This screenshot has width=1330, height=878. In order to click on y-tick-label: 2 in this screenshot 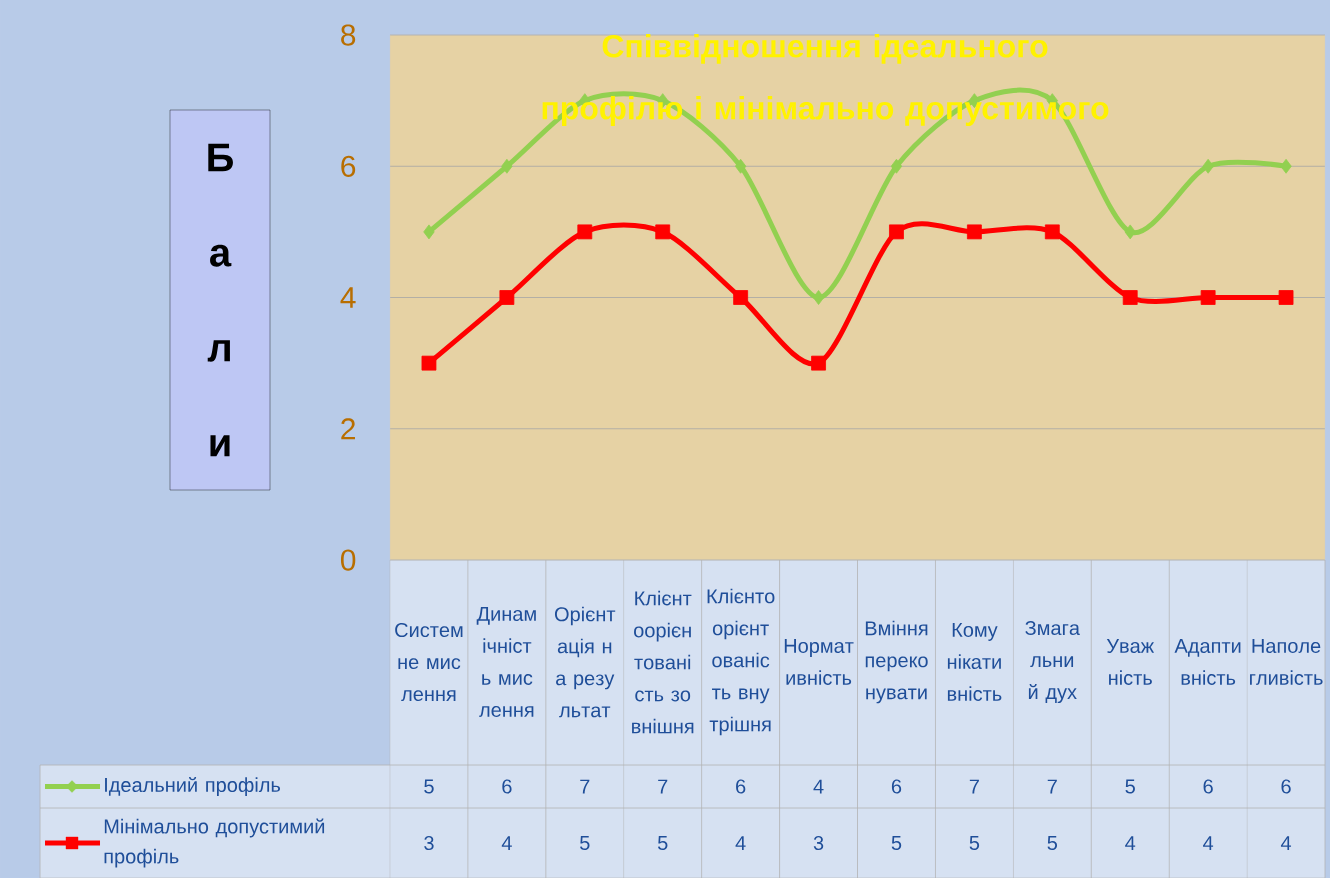, I will do `click(348, 429)`.